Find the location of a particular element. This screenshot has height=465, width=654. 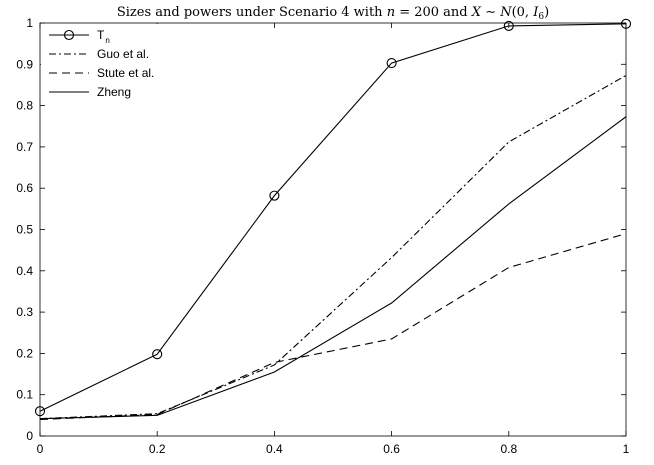

x-tick-label: 0.4 is located at coordinates (274, 449).